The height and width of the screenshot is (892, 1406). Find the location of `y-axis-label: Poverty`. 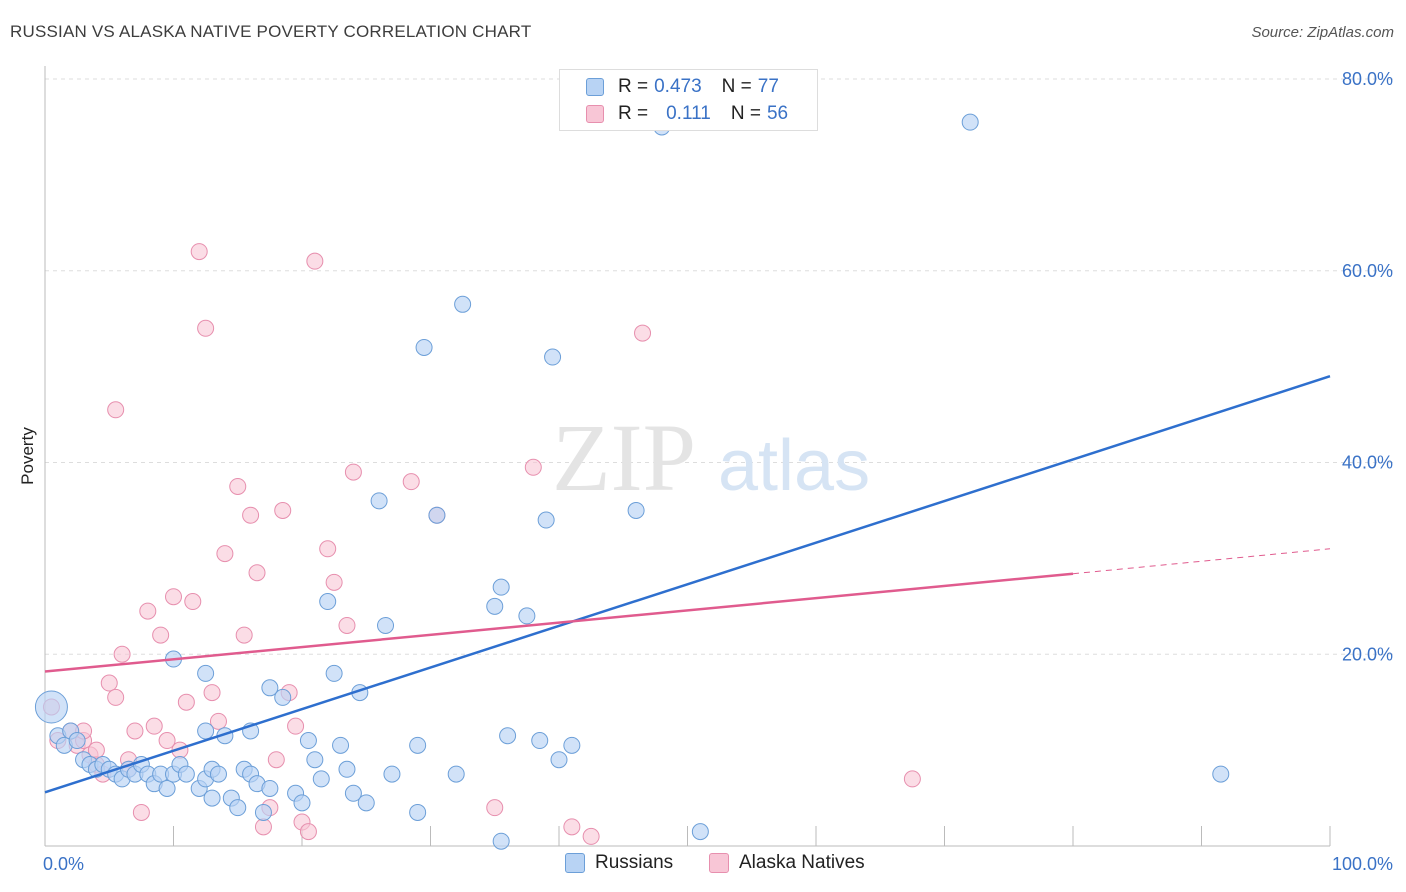

y-axis-label: Poverty is located at coordinates (27, 456).